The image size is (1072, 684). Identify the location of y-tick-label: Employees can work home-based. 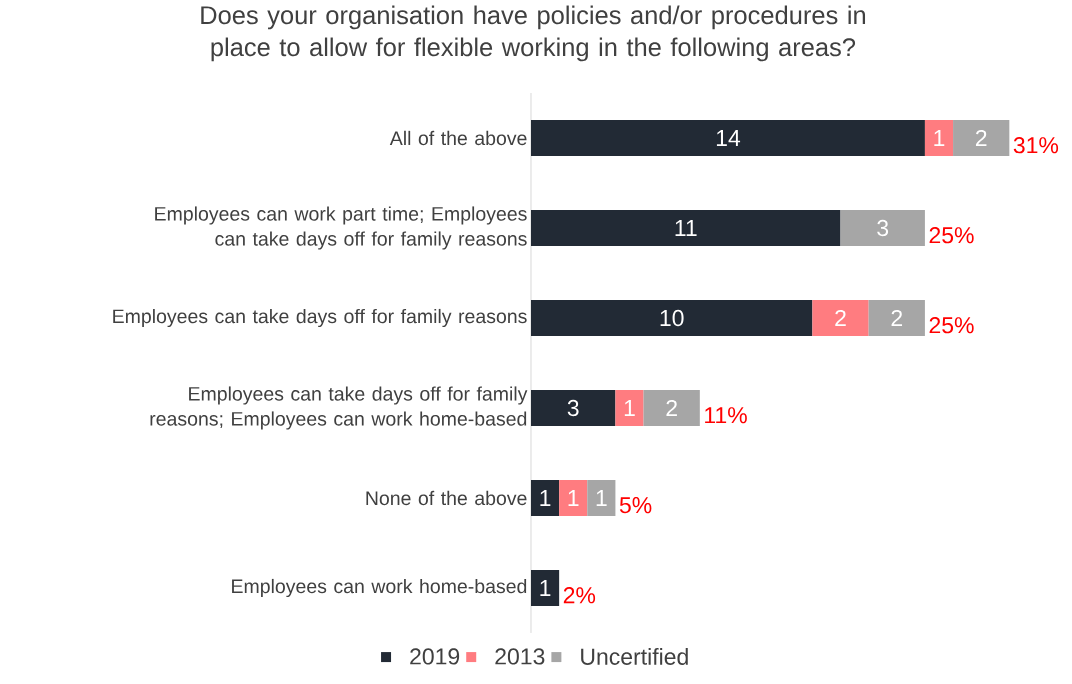
(379, 588).